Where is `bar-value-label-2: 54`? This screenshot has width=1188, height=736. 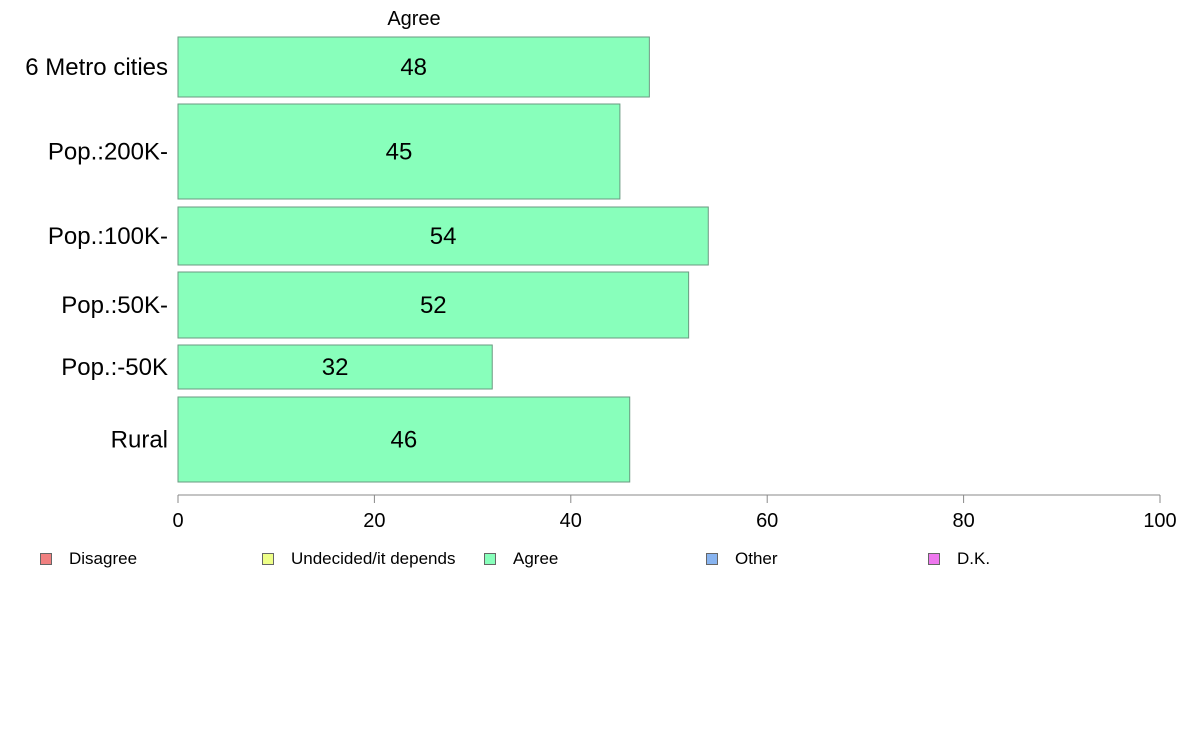
bar-value-label-2: 54 is located at coordinates (443, 236).